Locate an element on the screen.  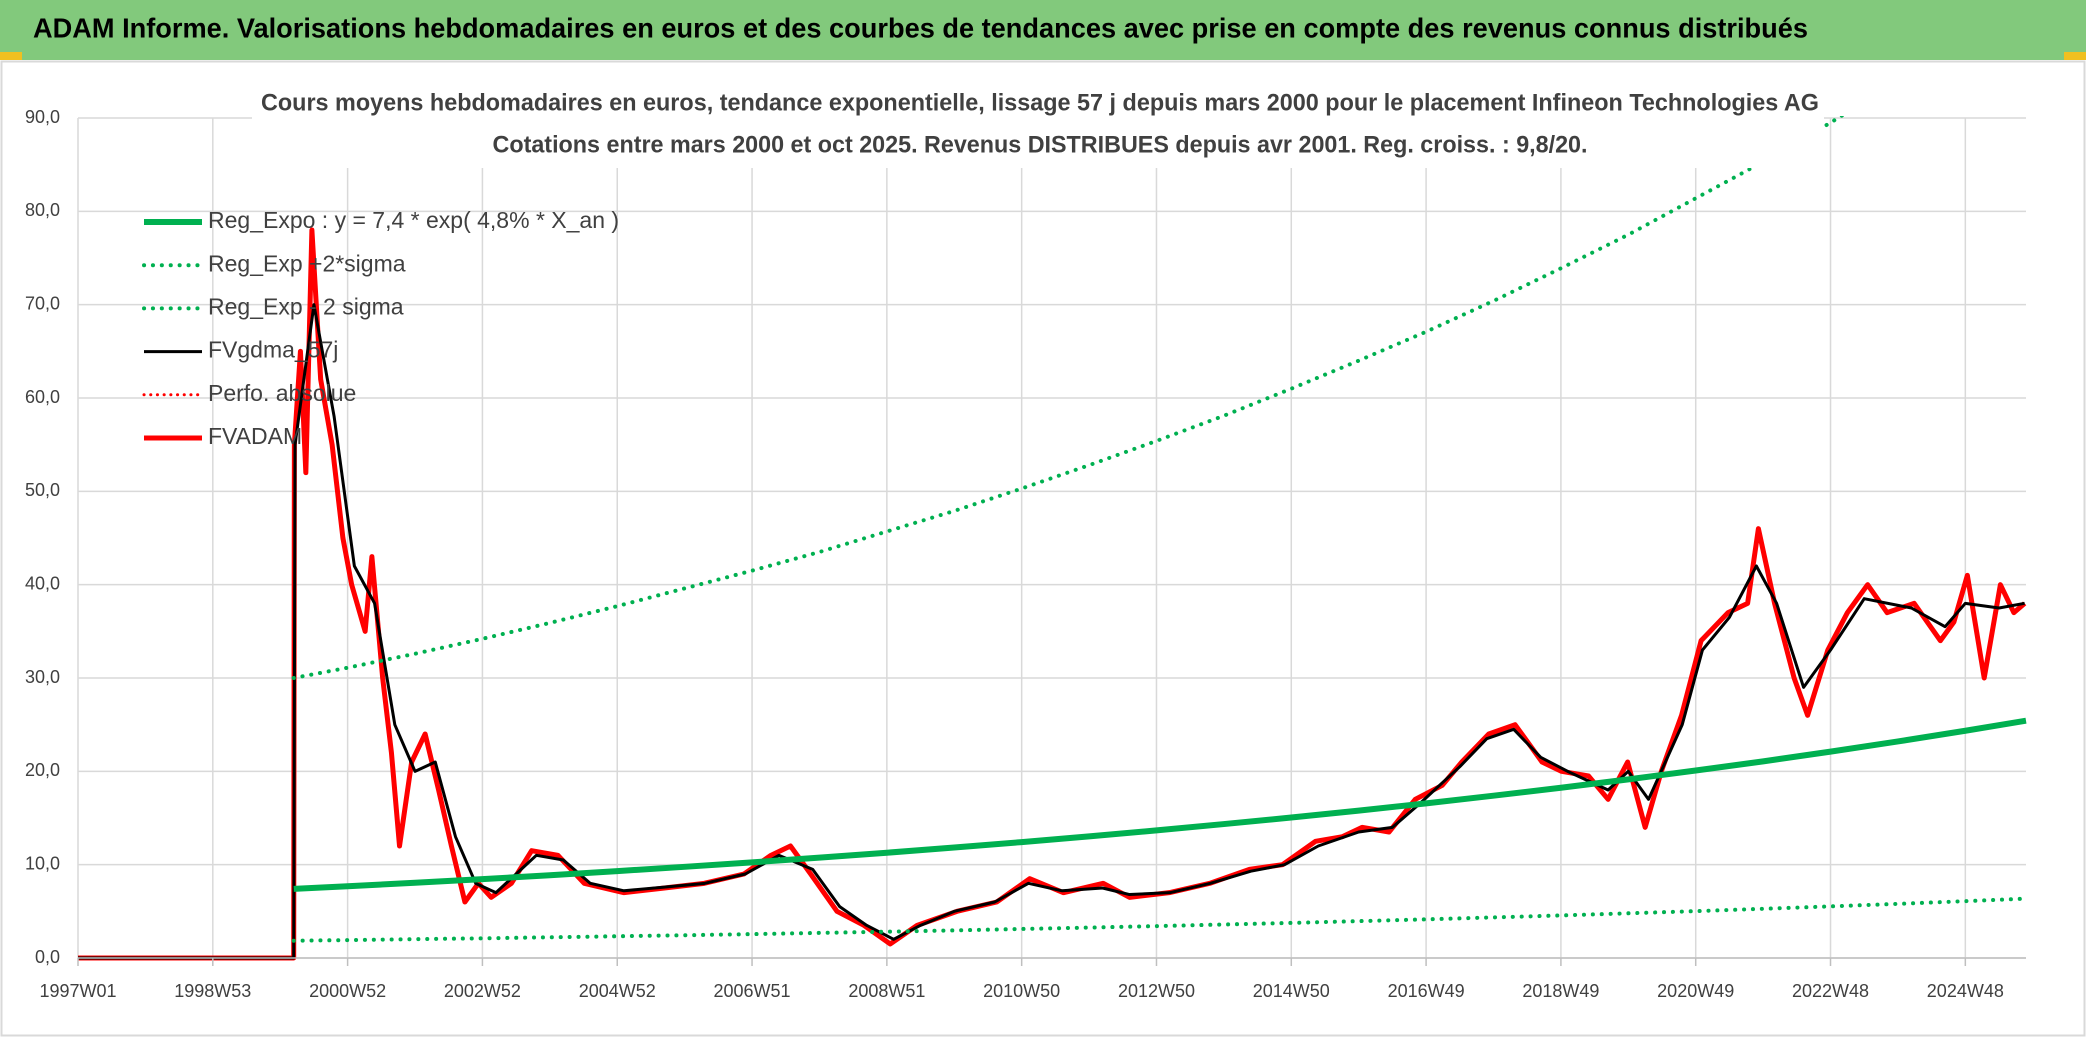
x-tick-label: 1997W01 is located at coordinates (77, 991).